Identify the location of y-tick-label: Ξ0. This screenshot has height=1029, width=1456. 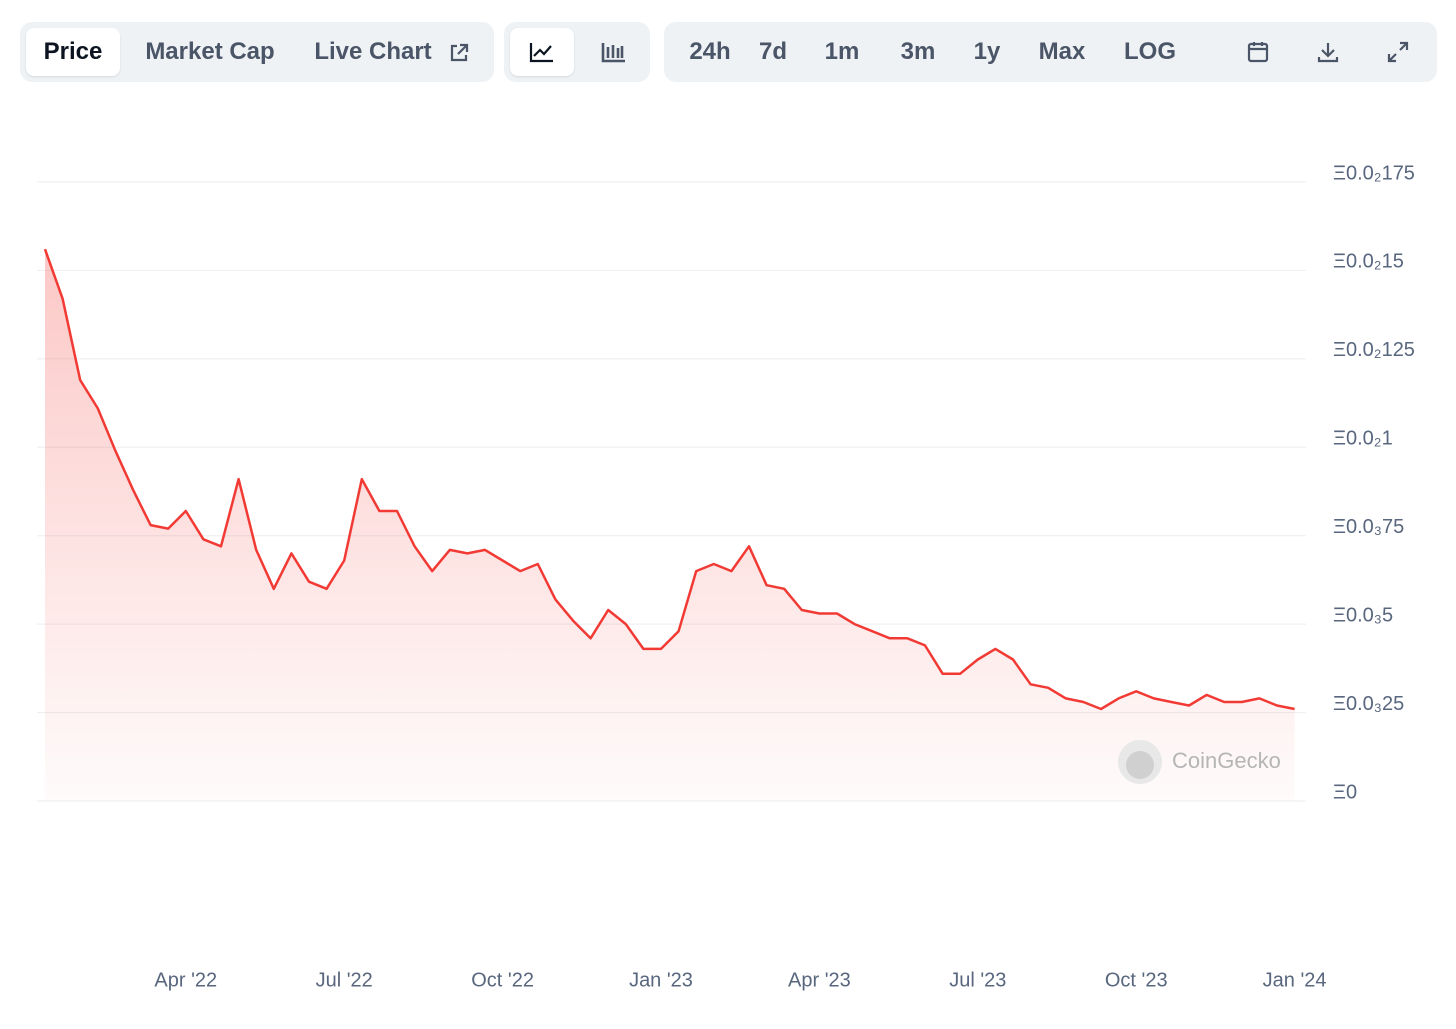
(1345, 792).